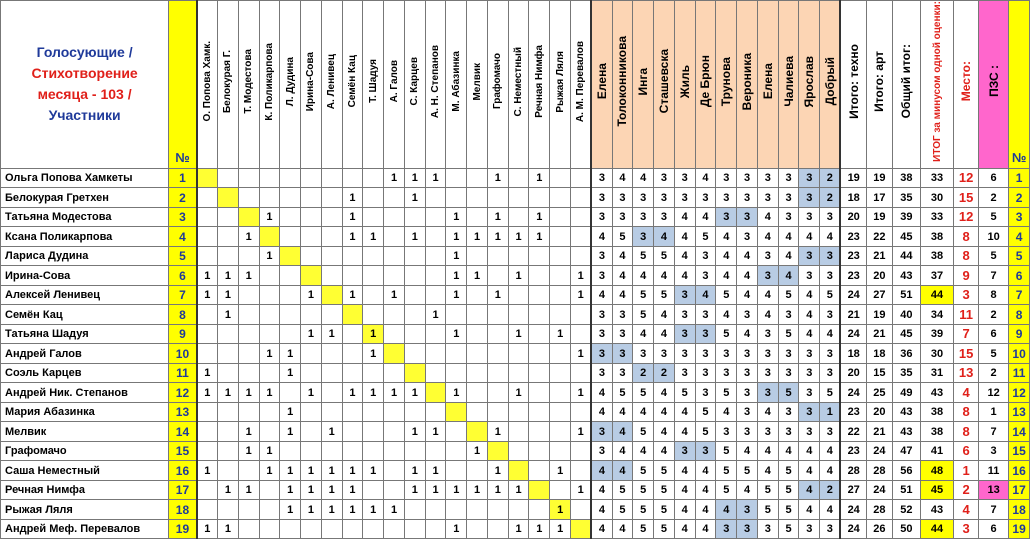 This screenshot has height=539, width=1030. What do you see at coordinates (906, 470) in the screenshot?
I see `total-general: 56` at bounding box center [906, 470].